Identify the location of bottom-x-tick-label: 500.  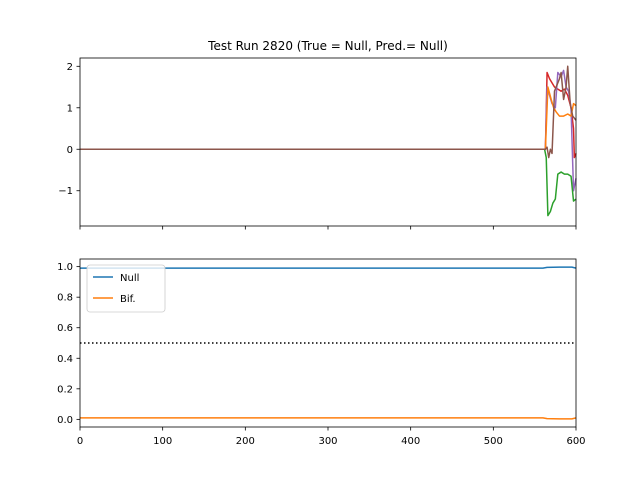
(493, 441).